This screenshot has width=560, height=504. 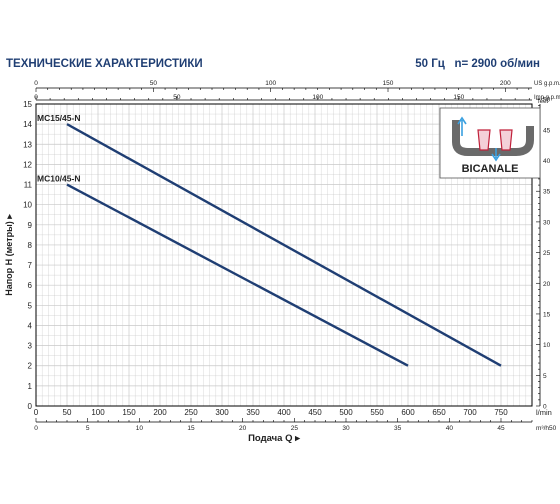 What do you see at coordinates (547, 314) in the screenshot?
I see `feet-tick-label: 15` at bounding box center [547, 314].